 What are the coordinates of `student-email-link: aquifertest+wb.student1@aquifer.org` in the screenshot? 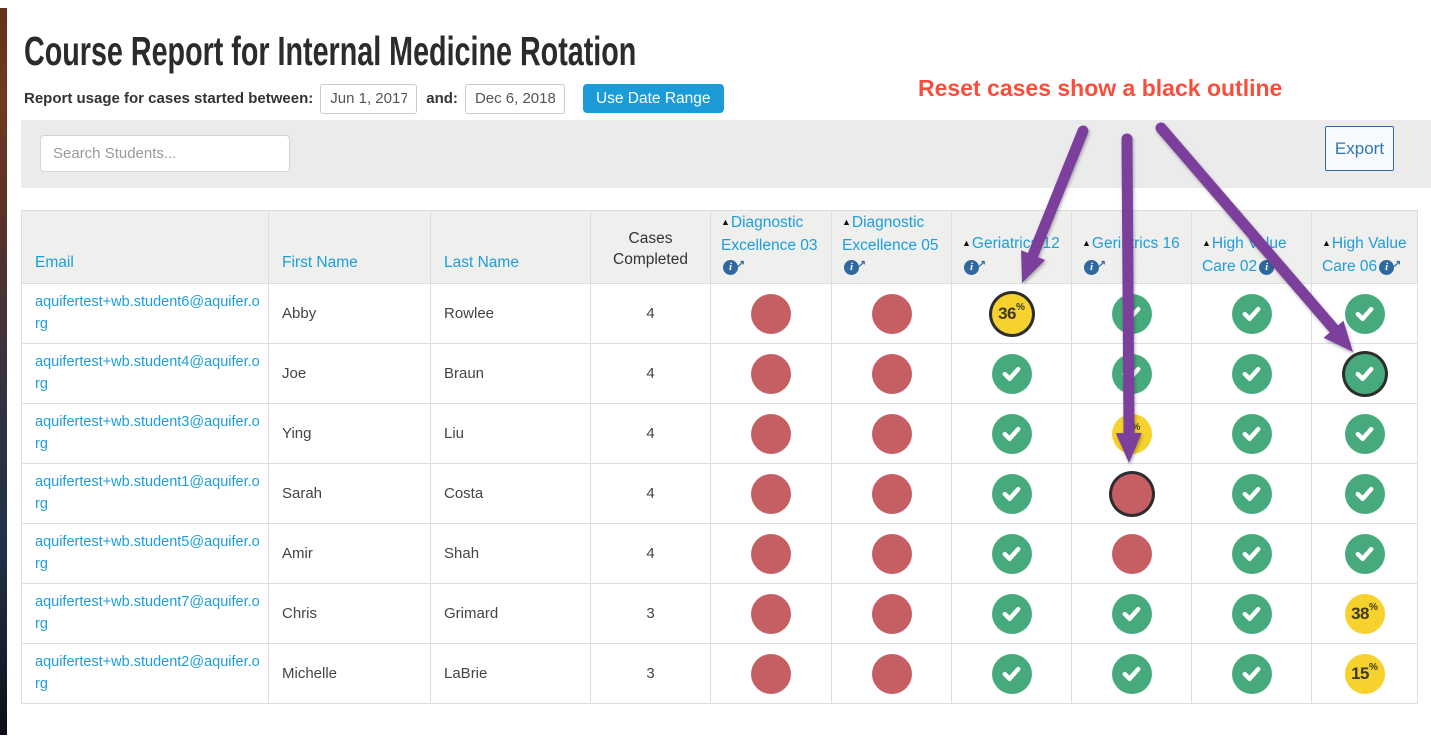 It's located at (147, 493).